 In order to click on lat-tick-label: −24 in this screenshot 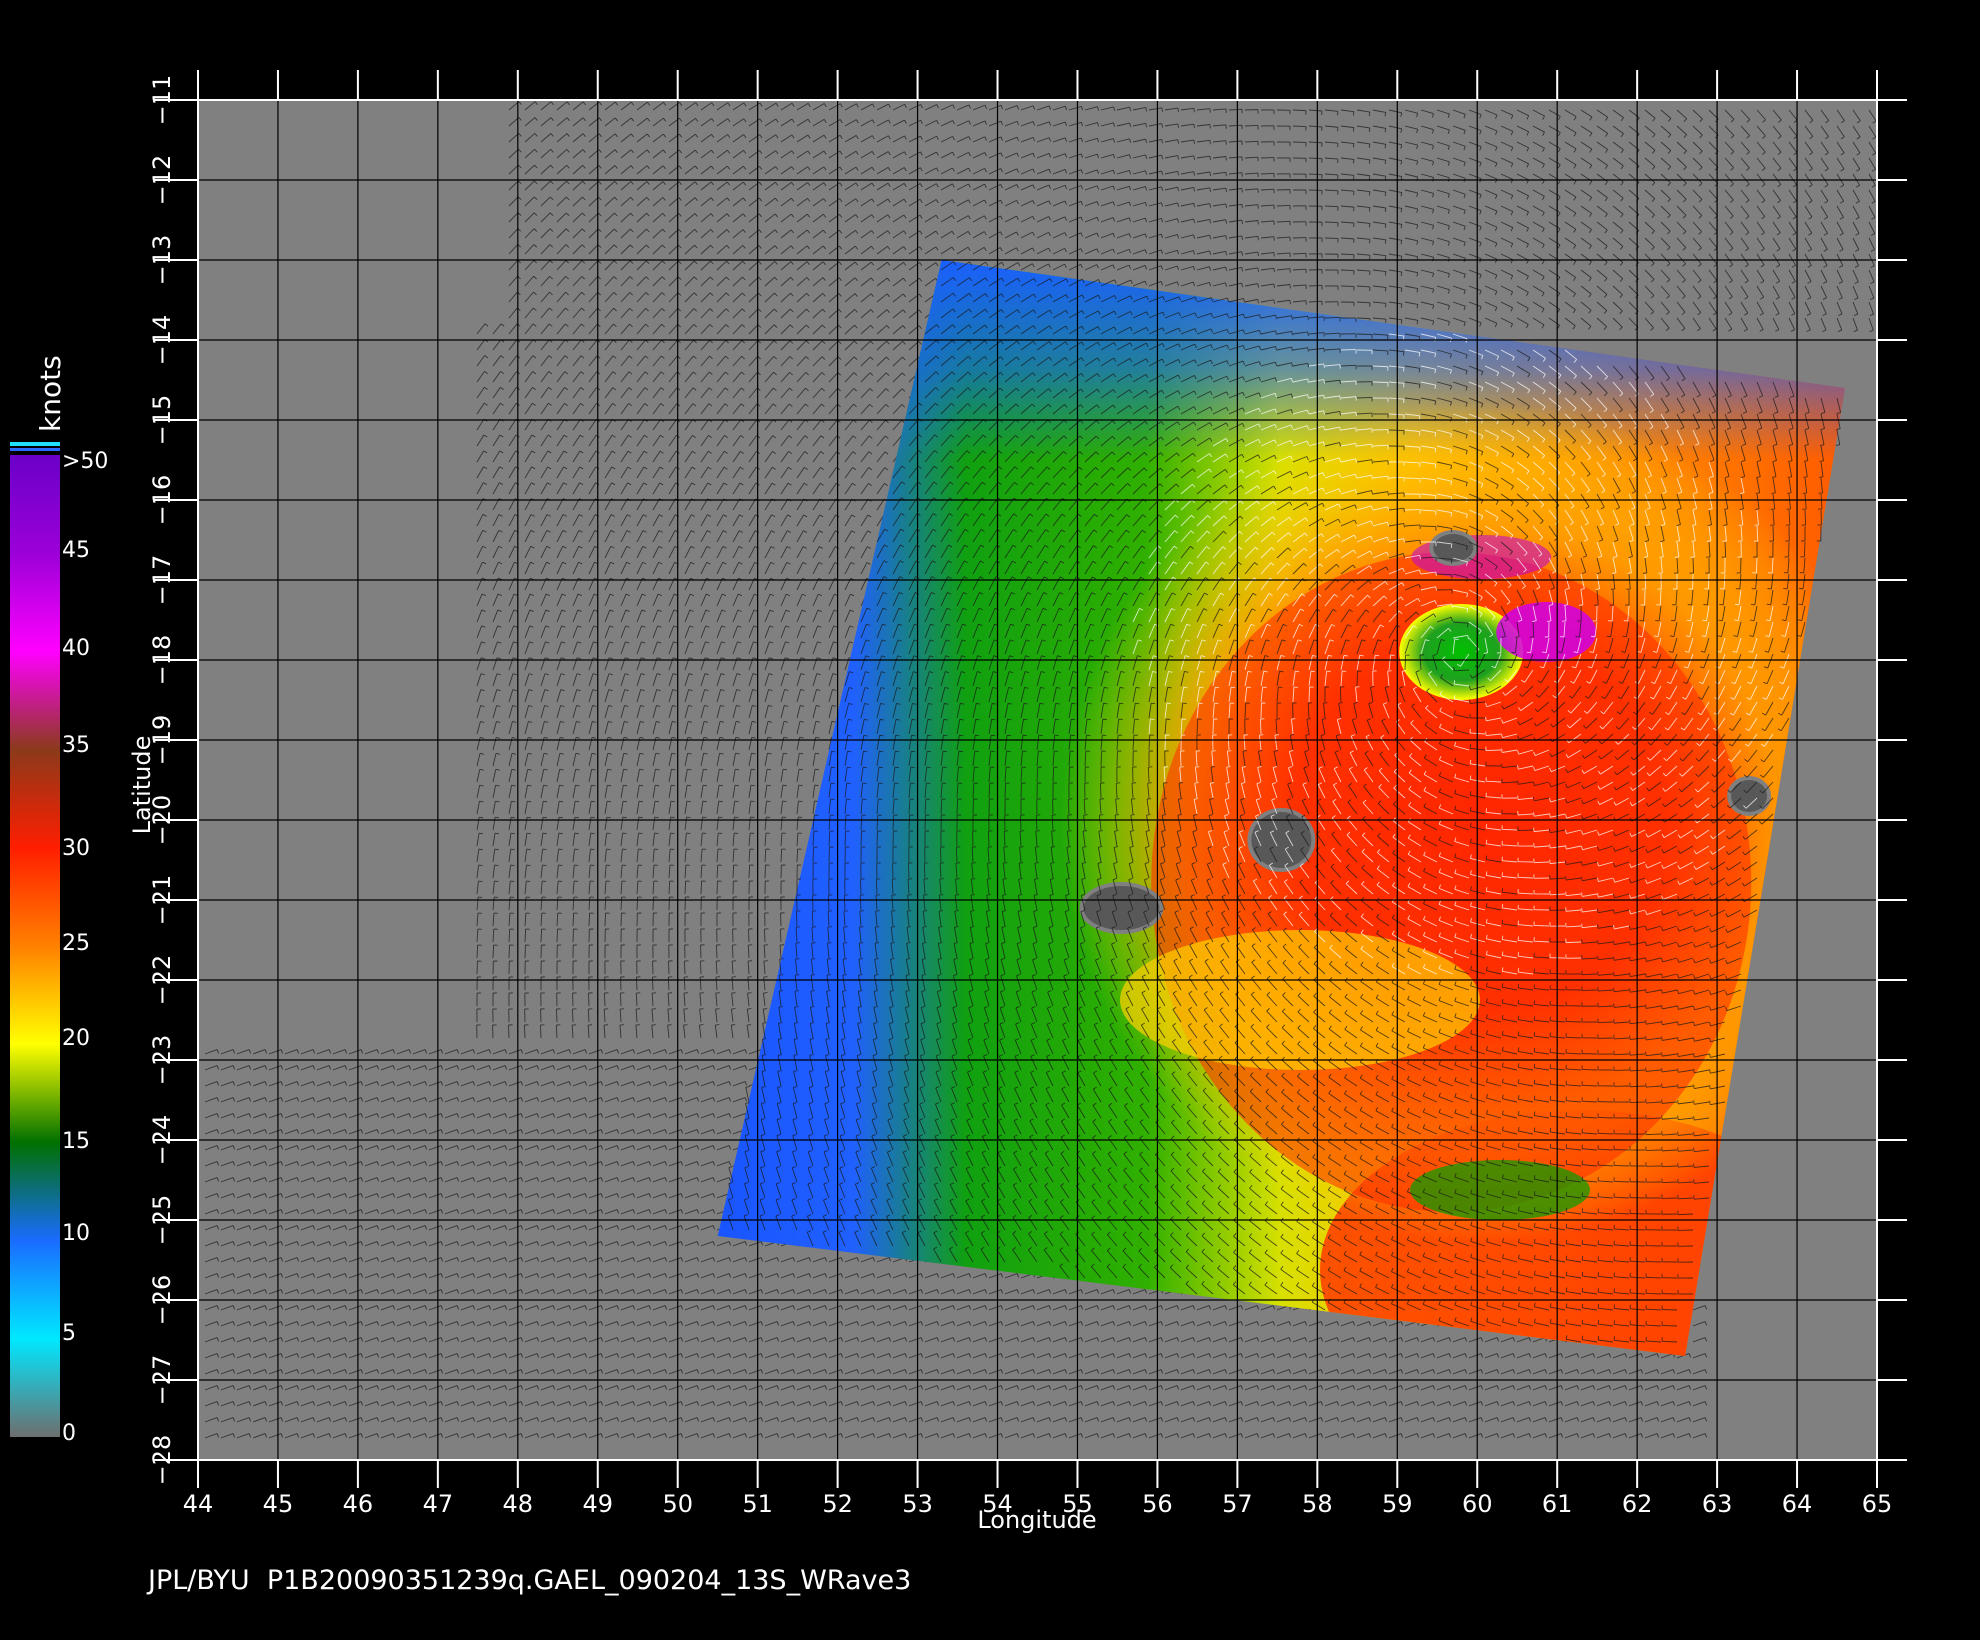, I will do `click(162, 1140)`.